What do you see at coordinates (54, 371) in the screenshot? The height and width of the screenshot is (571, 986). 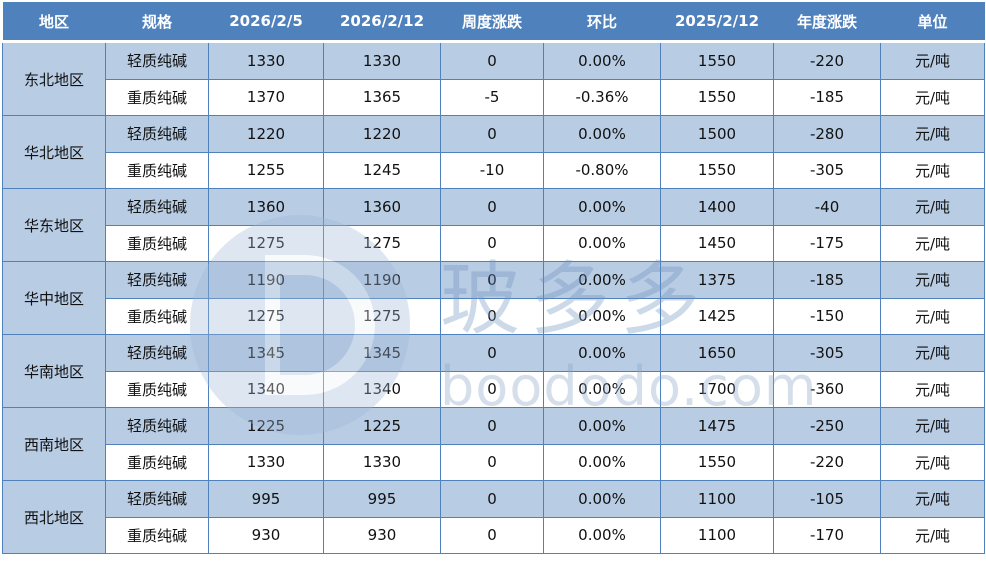 I see `region-cell: 华南地区` at bounding box center [54, 371].